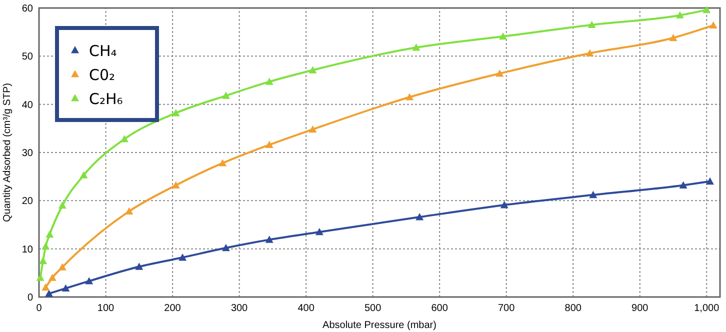 The width and height of the screenshot is (726, 332). What do you see at coordinates (379, 325) in the screenshot?
I see `x-axis-title: Absolute Pressure (mbar)` at bounding box center [379, 325].